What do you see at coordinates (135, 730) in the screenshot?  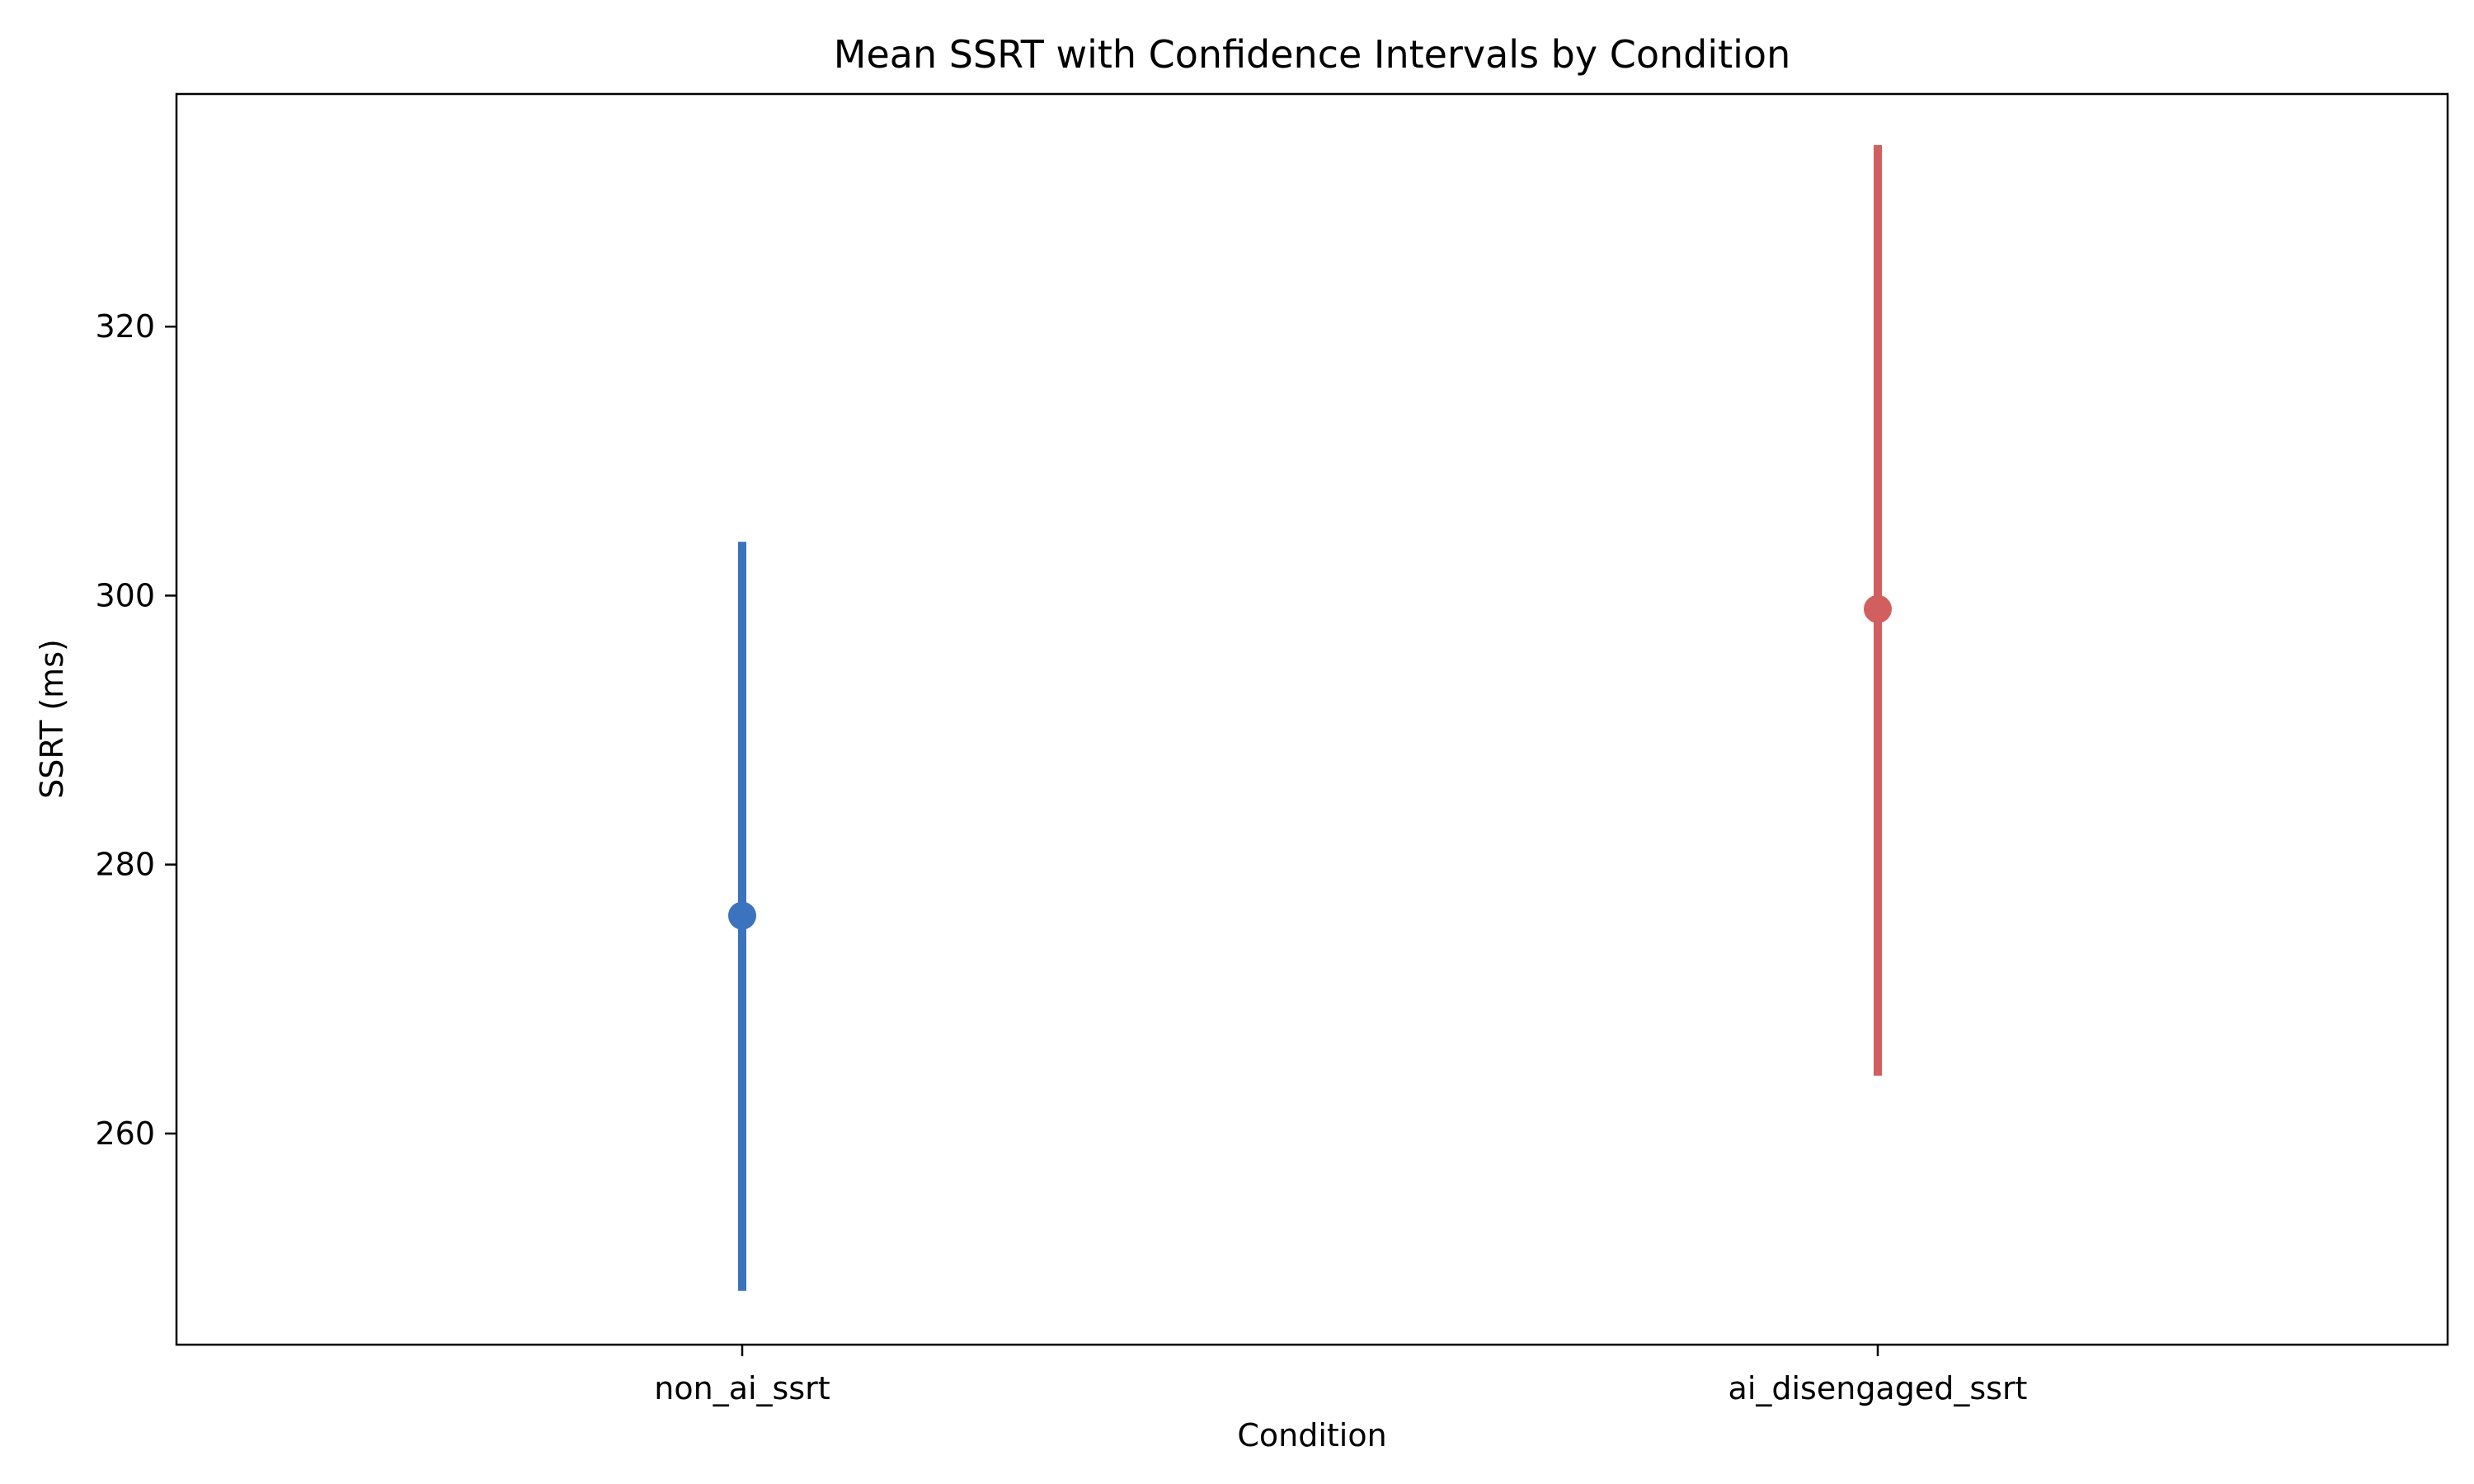 I see `y-axis: 260 280 300 320` at bounding box center [135, 730].